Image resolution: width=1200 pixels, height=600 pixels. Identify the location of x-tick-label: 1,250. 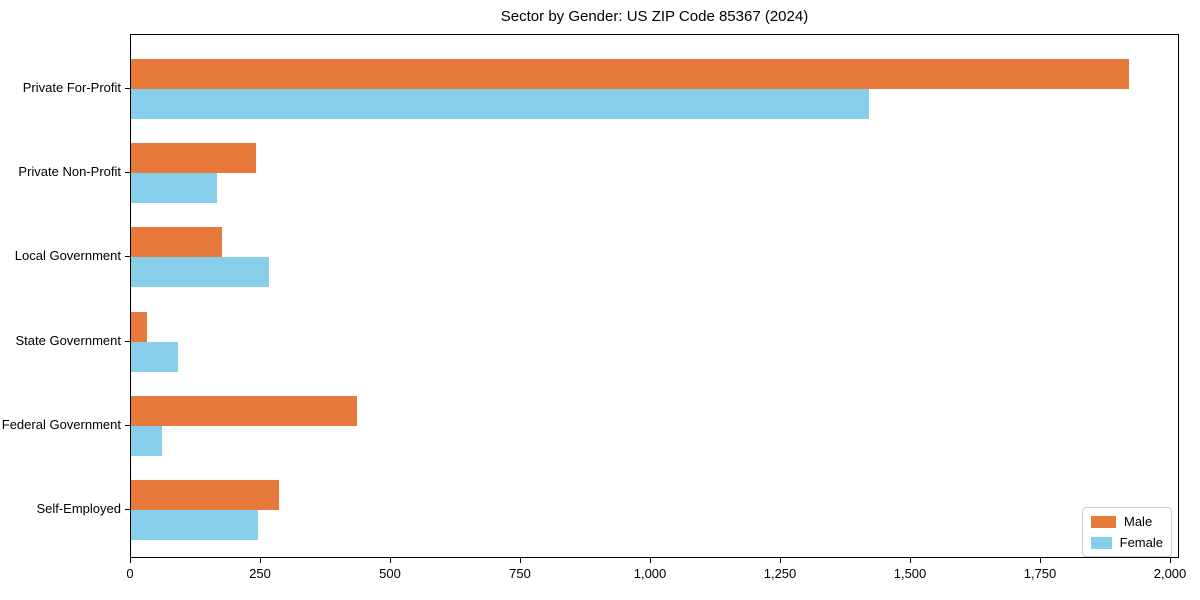
(780, 573).